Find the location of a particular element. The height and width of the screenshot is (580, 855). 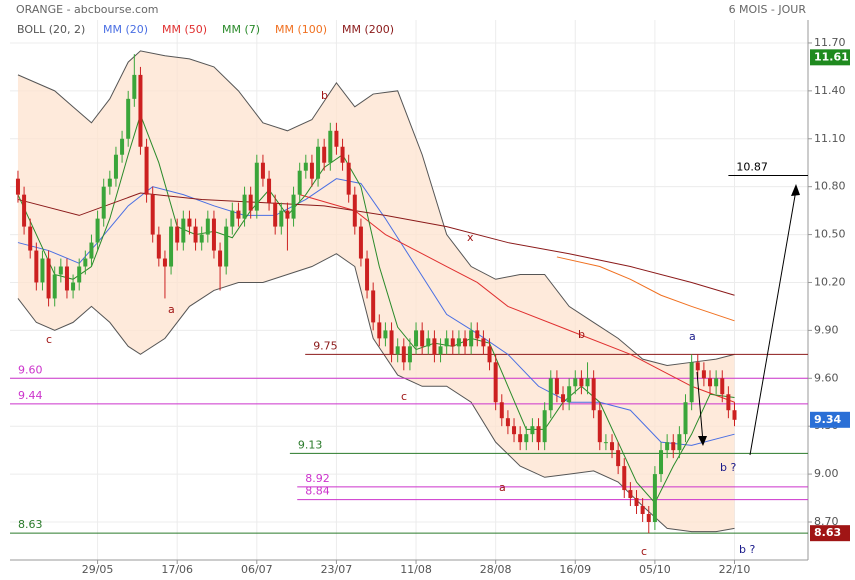

x-tick-label: 29/05 is located at coordinates (98, 569).